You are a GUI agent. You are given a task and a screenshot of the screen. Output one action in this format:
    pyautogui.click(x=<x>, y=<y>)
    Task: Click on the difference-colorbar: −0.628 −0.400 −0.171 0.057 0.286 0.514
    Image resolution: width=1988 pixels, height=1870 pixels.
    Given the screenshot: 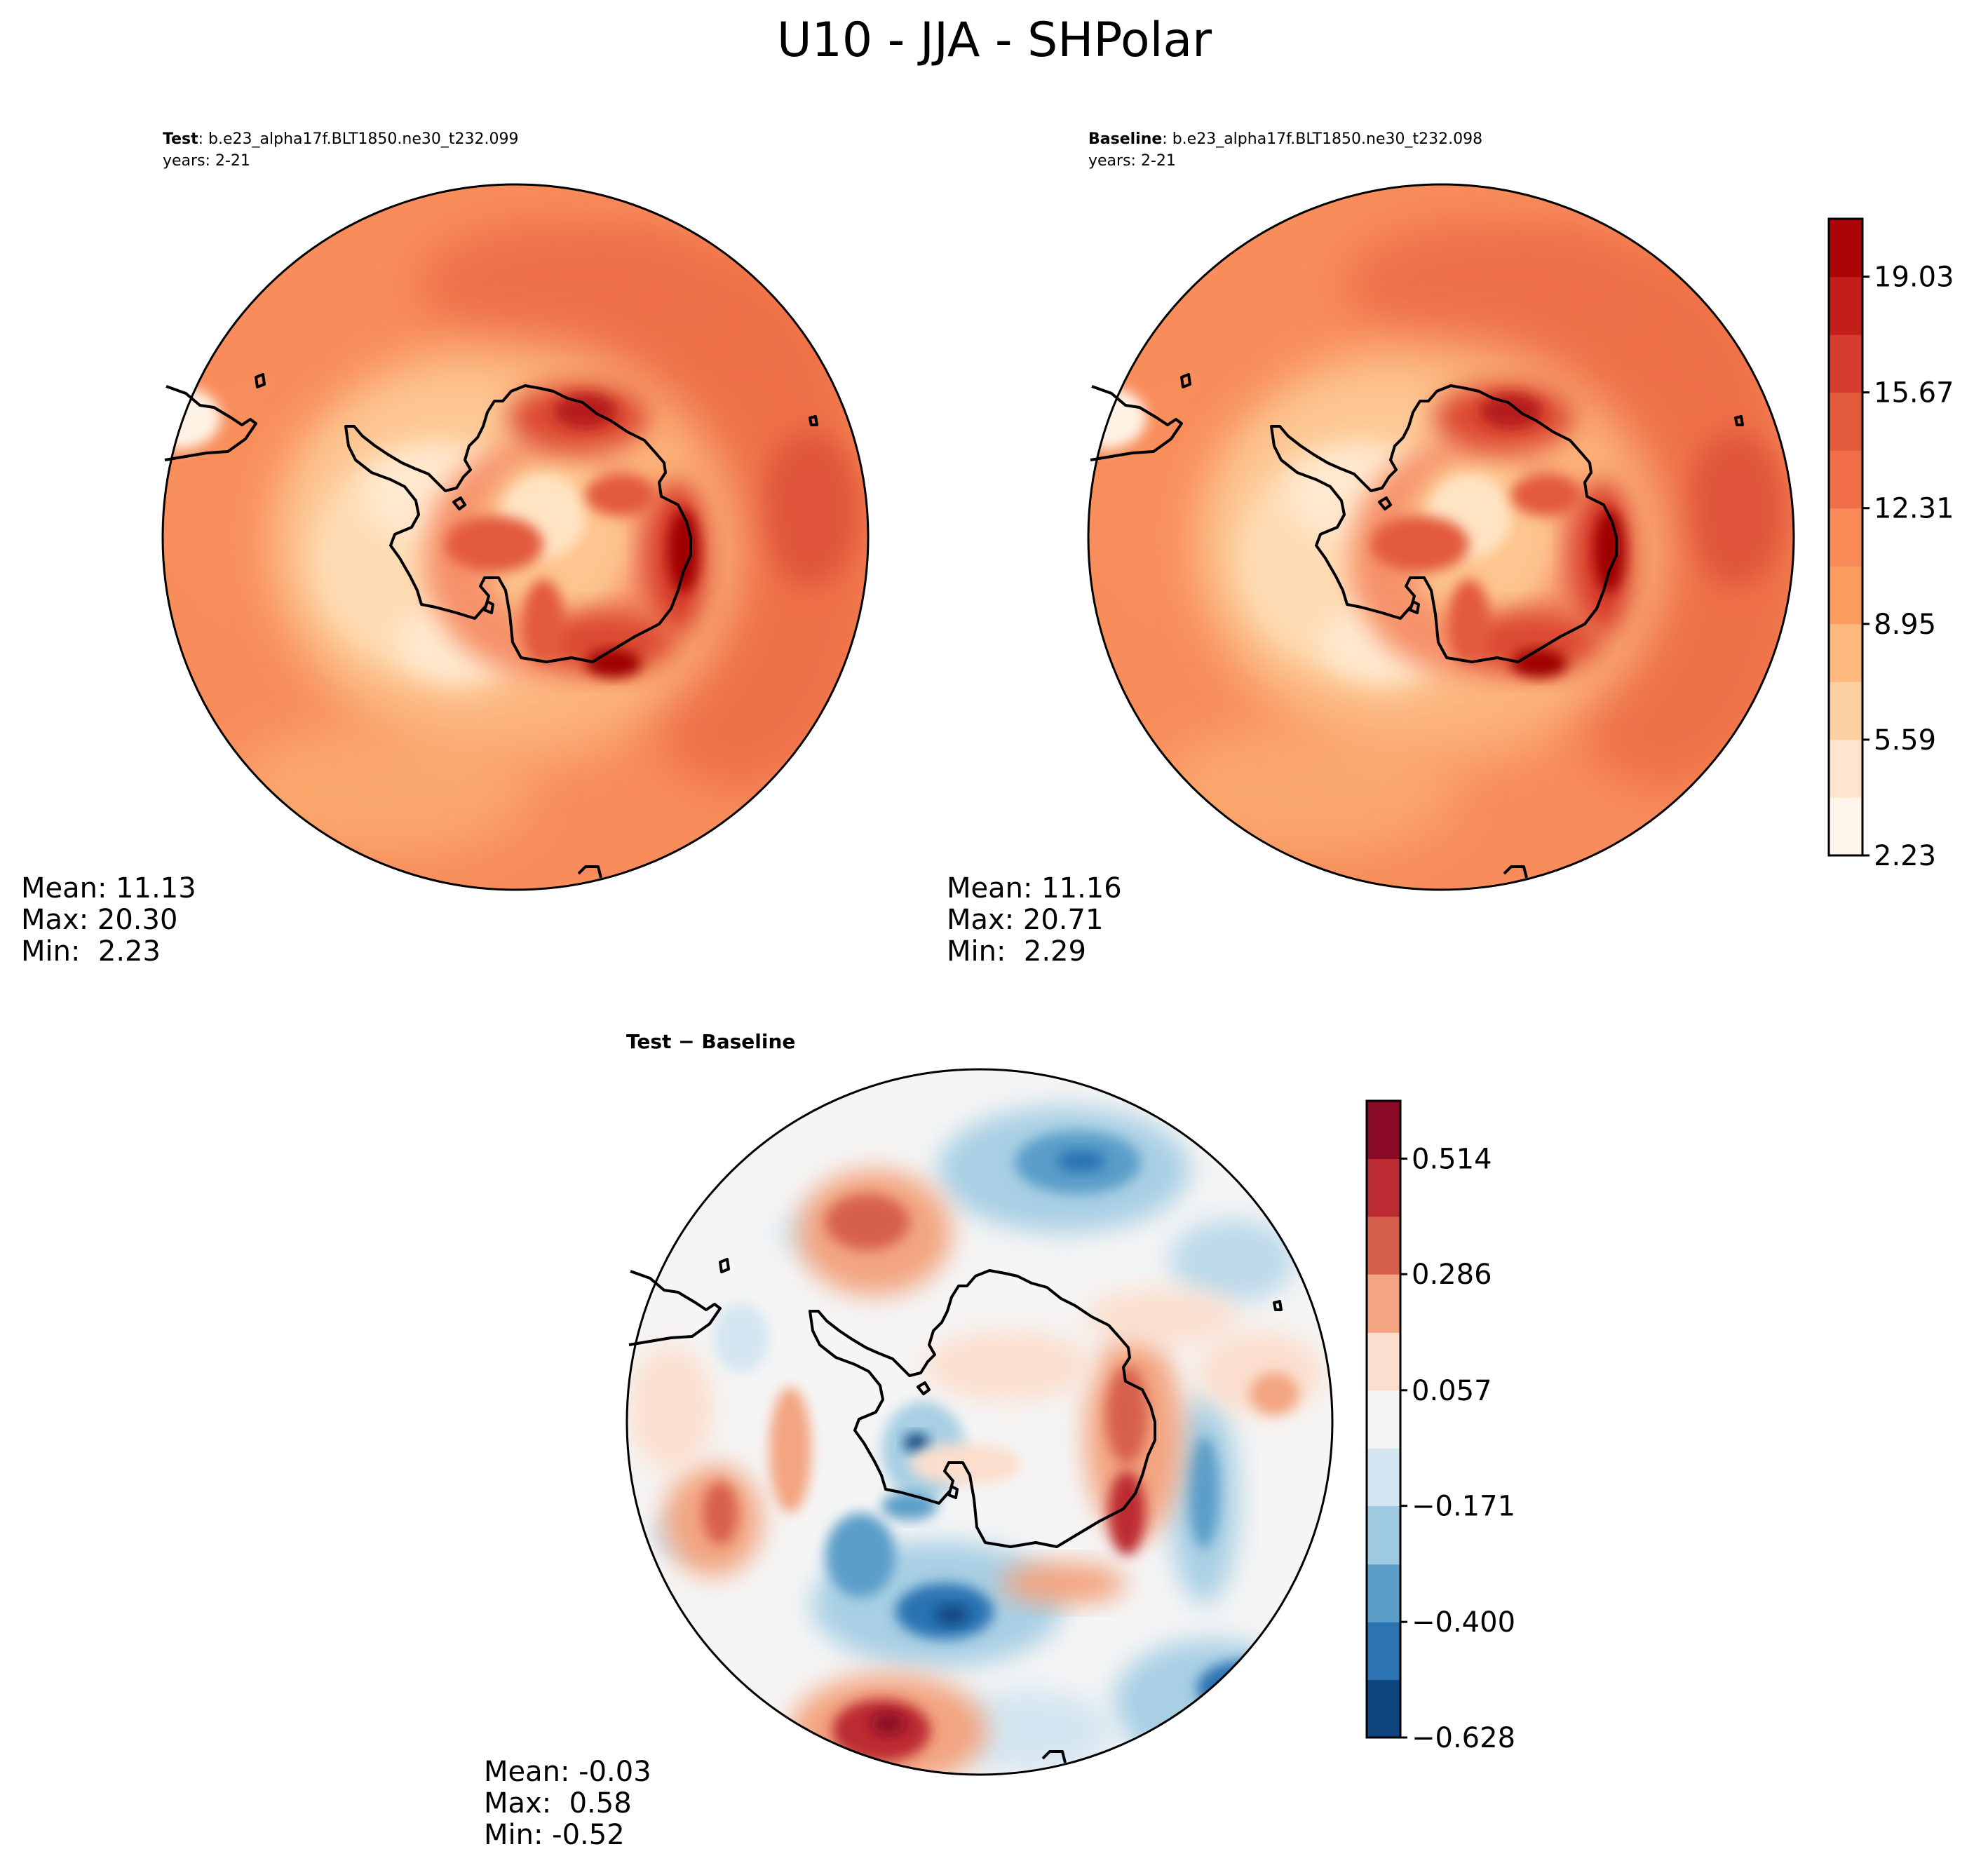 What is the action you would take?
    pyautogui.click(x=1440, y=1426)
    